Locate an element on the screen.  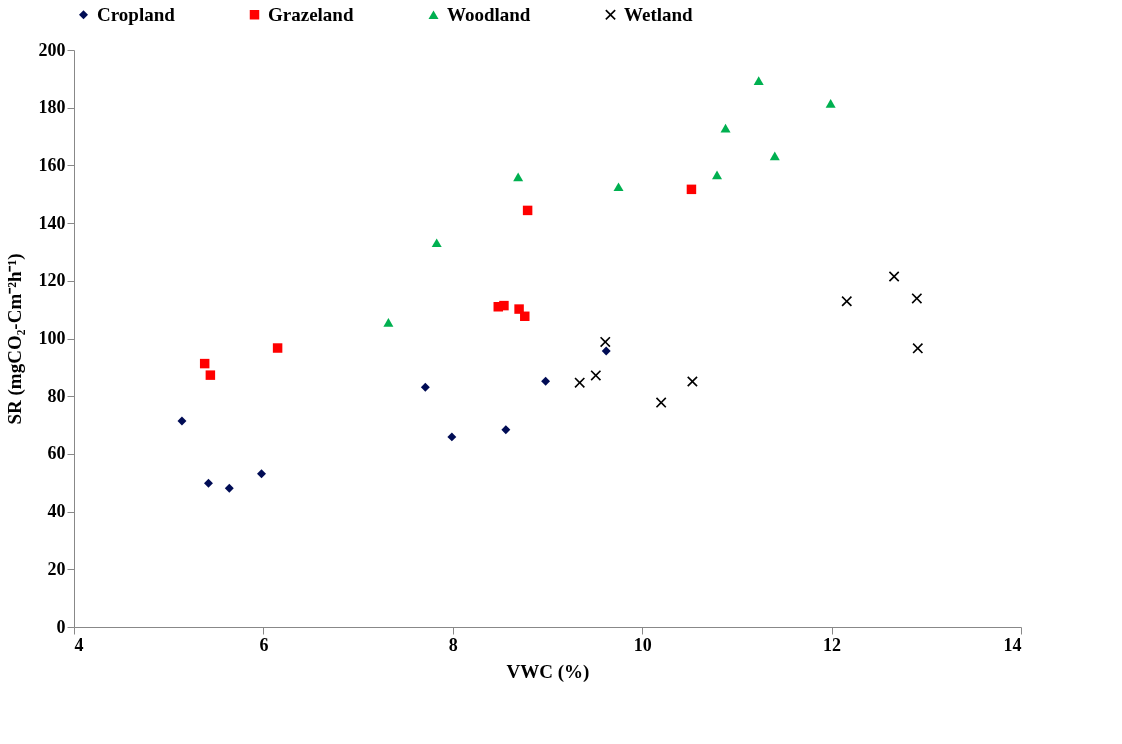
y-tick-label: 0 is located at coordinates (61, 626).